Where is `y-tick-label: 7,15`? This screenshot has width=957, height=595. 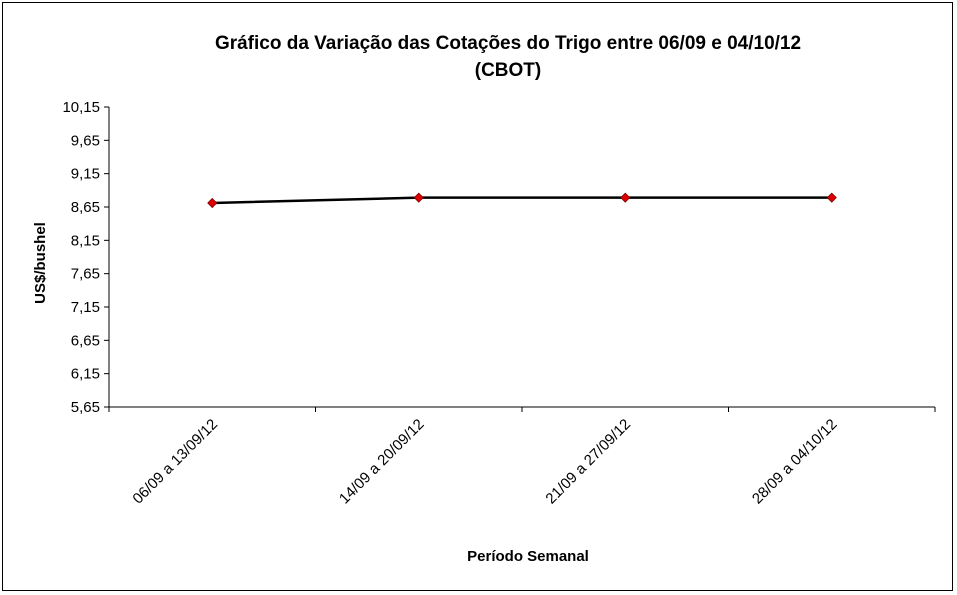 y-tick-label: 7,15 is located at coordinates (85, 307).